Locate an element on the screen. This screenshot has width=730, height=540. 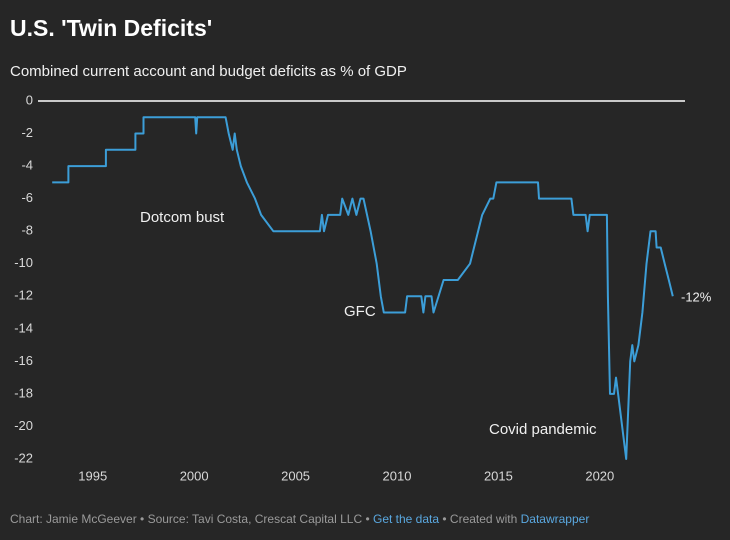
y-tick-label: -20 is located at coordinates (23, 425).